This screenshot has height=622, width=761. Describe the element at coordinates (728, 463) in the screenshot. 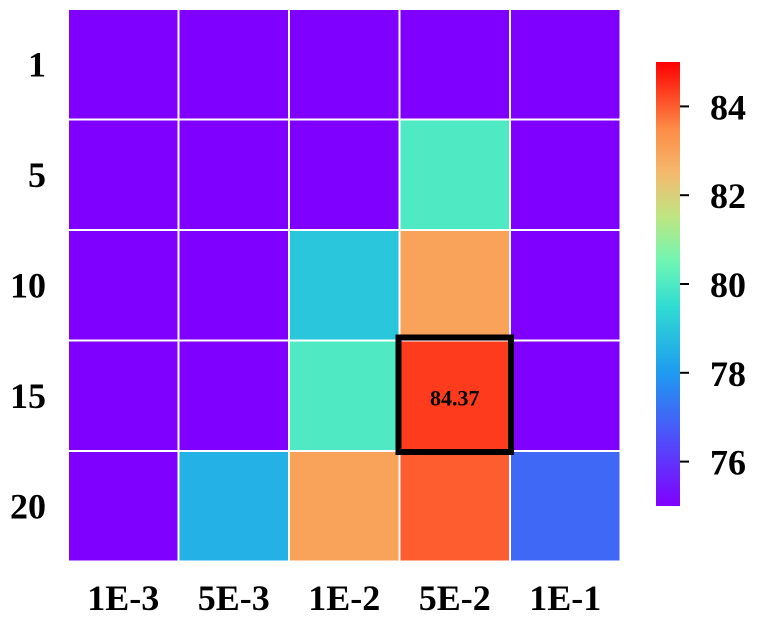

I see `colorbar-tick-label: 76` at that location.